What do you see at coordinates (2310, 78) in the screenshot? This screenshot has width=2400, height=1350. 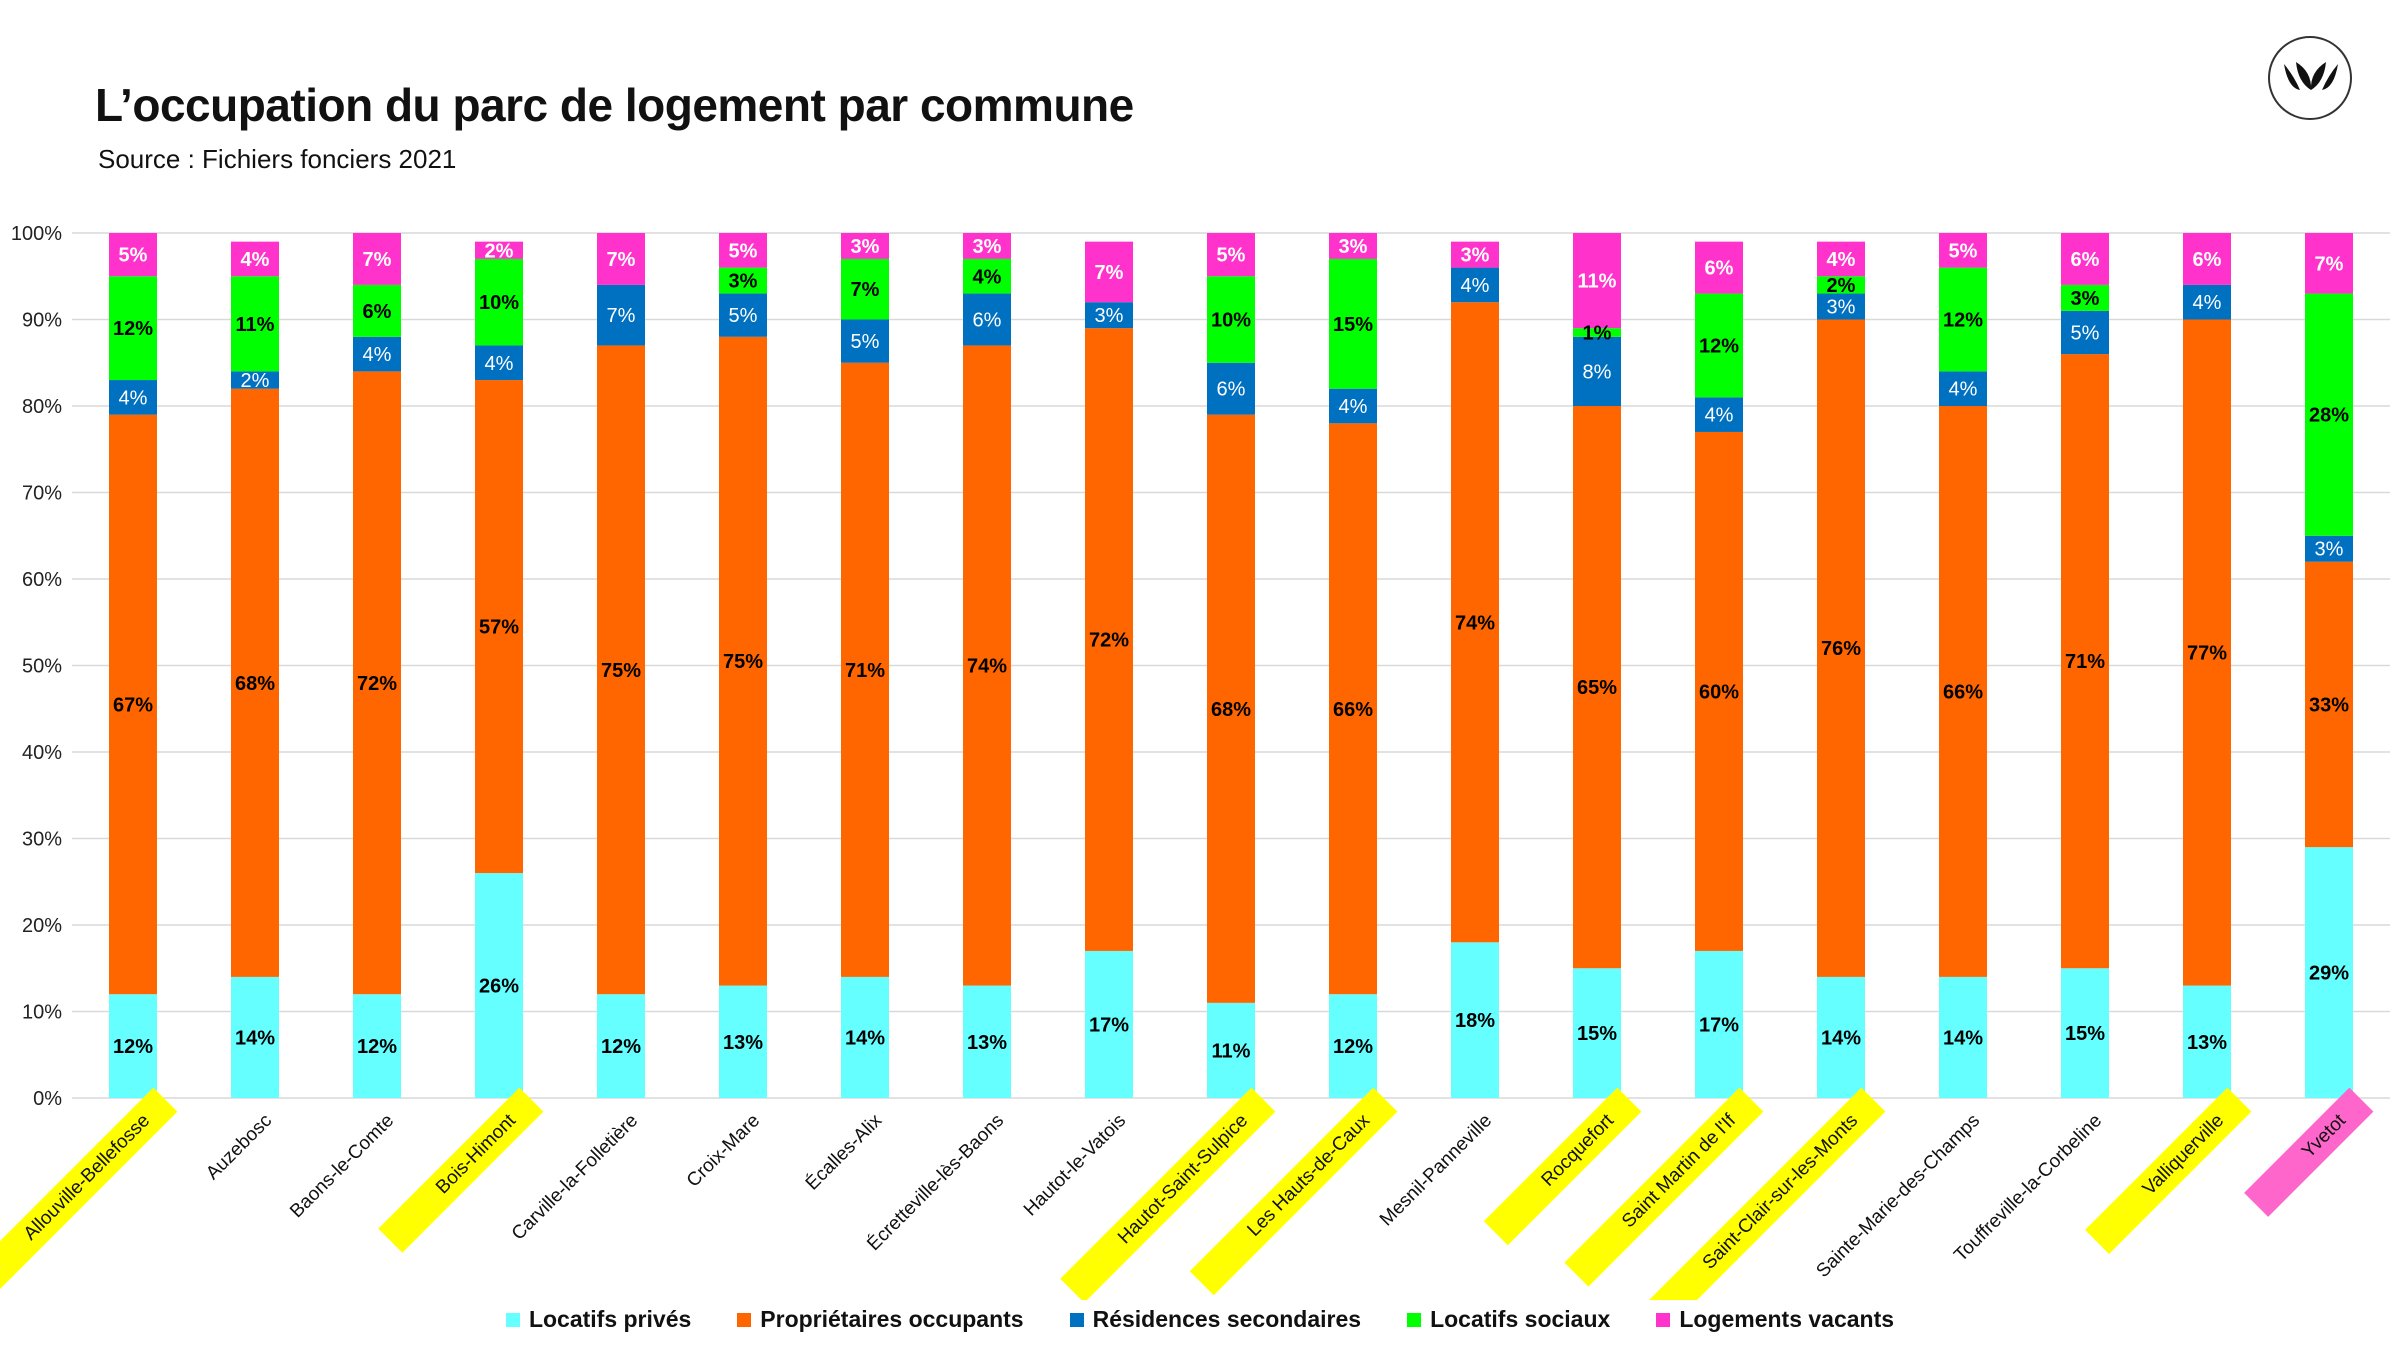 I see `brand-logo-icon` at bounding box center [2310, 78].